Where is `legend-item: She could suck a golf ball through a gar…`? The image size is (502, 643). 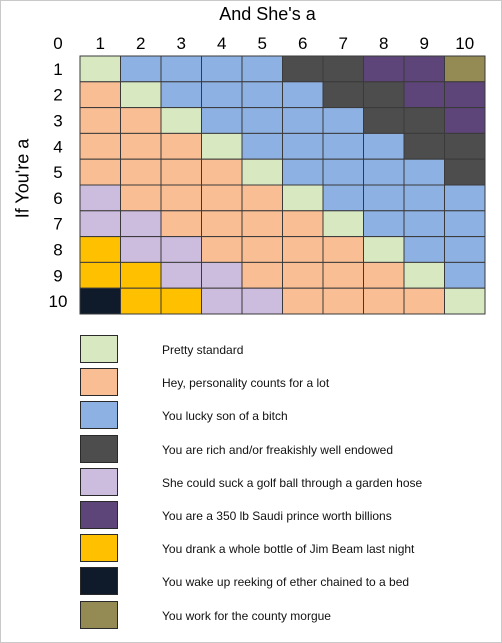 legend-item: She could suck a golf ball through a gar… is located at coordinates (280, 482).